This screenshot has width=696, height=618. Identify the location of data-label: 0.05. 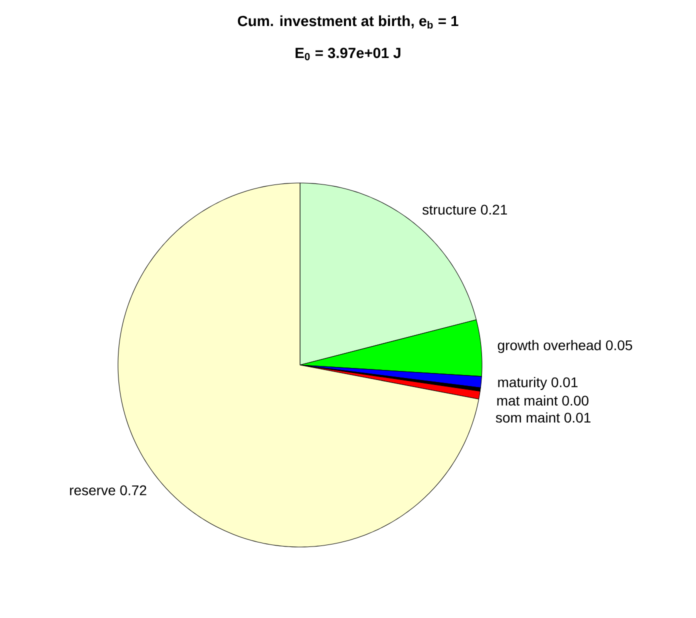
(619, 345).